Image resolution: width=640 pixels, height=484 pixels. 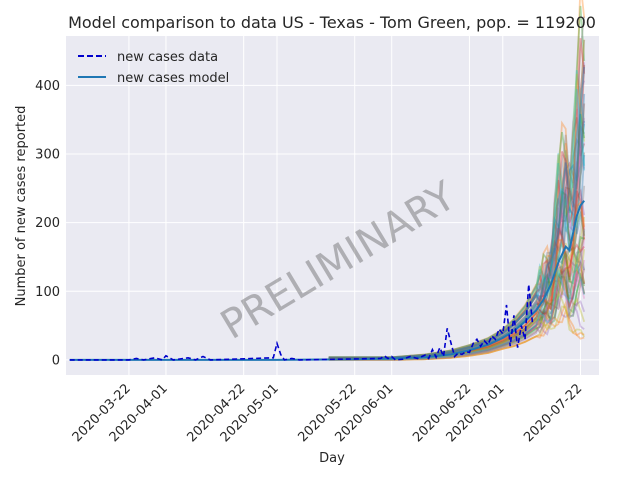 I want to click on y-tick-label: 400, so click(x=47, y=86).